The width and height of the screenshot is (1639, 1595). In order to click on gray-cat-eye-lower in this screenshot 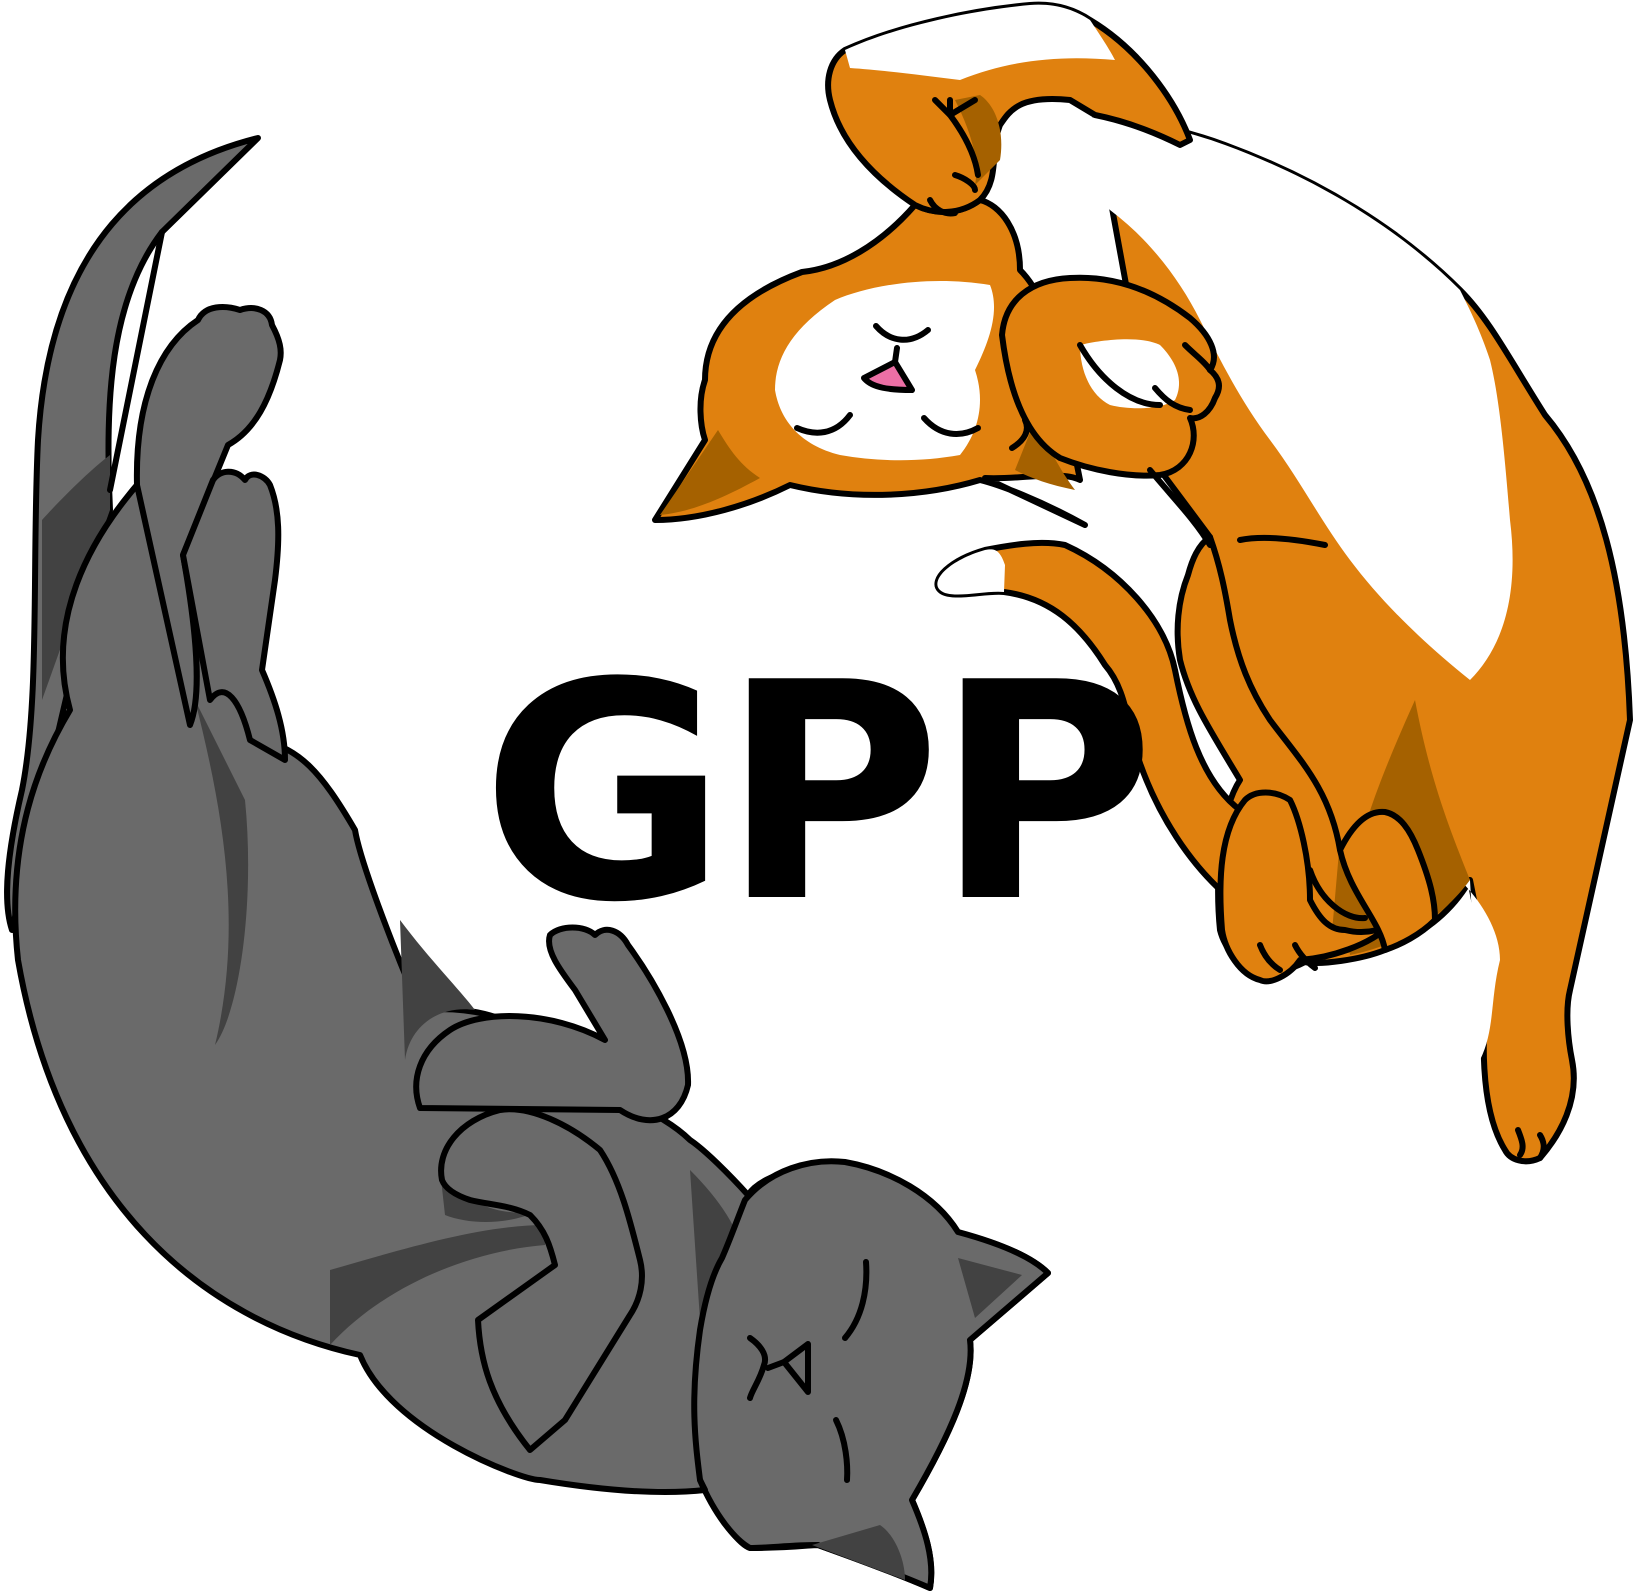, I will do `click(842, 1450)`.